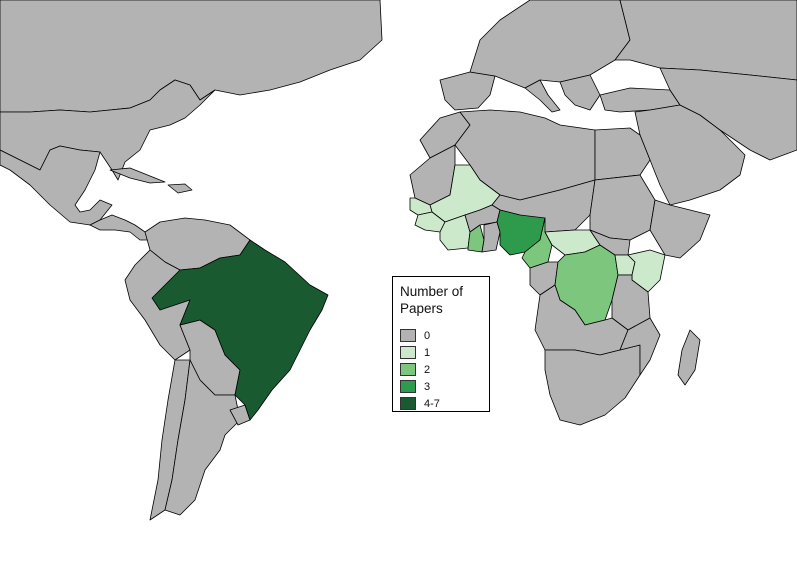  I want to click on legend-item: 4-7, so click(440, 403).